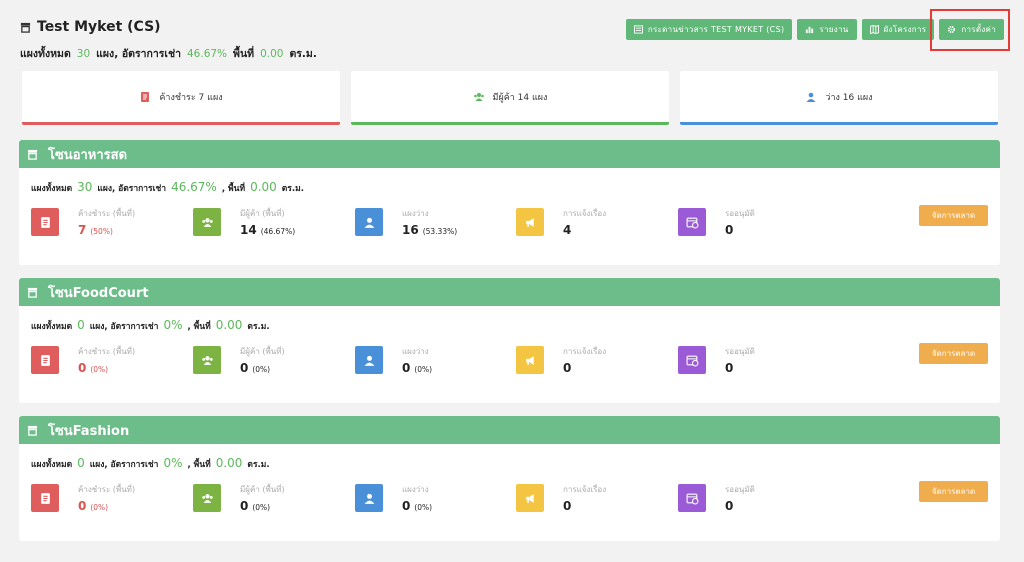 This screenshot has width=1024, height=562. Describe the element at coordinates (98, 293) in the screenshot. I see `zone-name: โซนFoodCourt` at that location.